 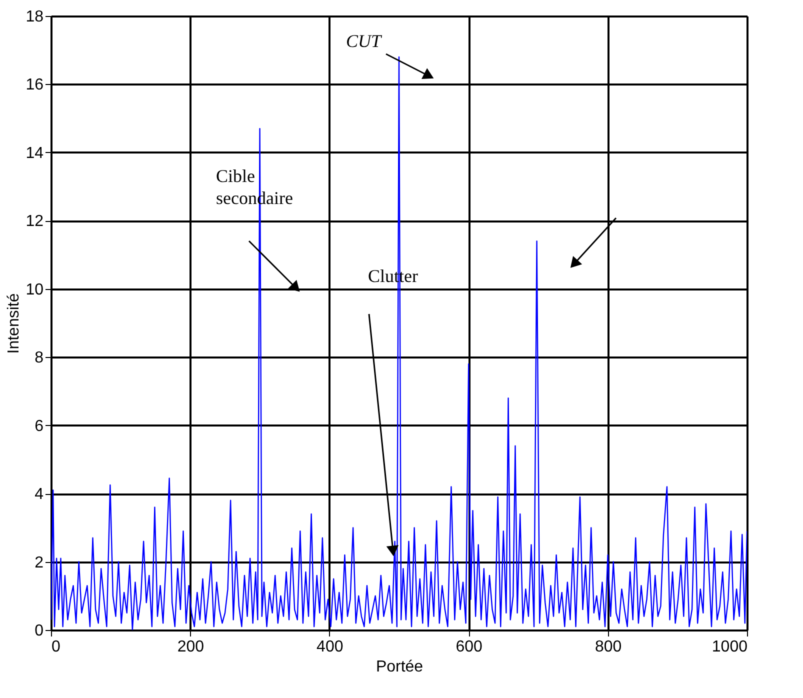 What do you see at coordinates (35, 17) in the screenshot?
I see `y-tick-label: 18` at bounding box center [35, 17].